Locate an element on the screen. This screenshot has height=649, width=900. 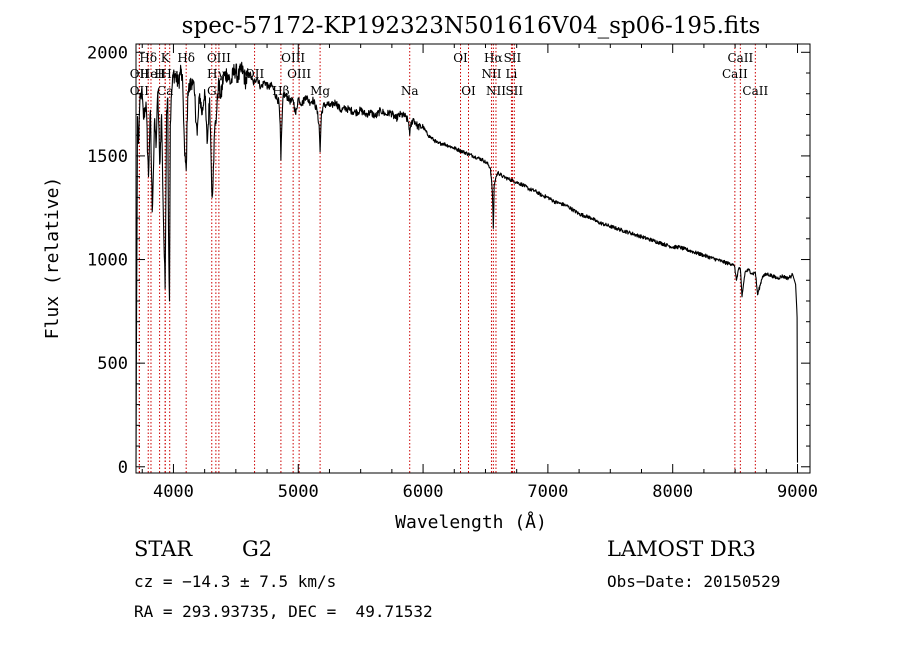
x-axis-label: Wavelength (Å) is located at coordinates (471, 522).